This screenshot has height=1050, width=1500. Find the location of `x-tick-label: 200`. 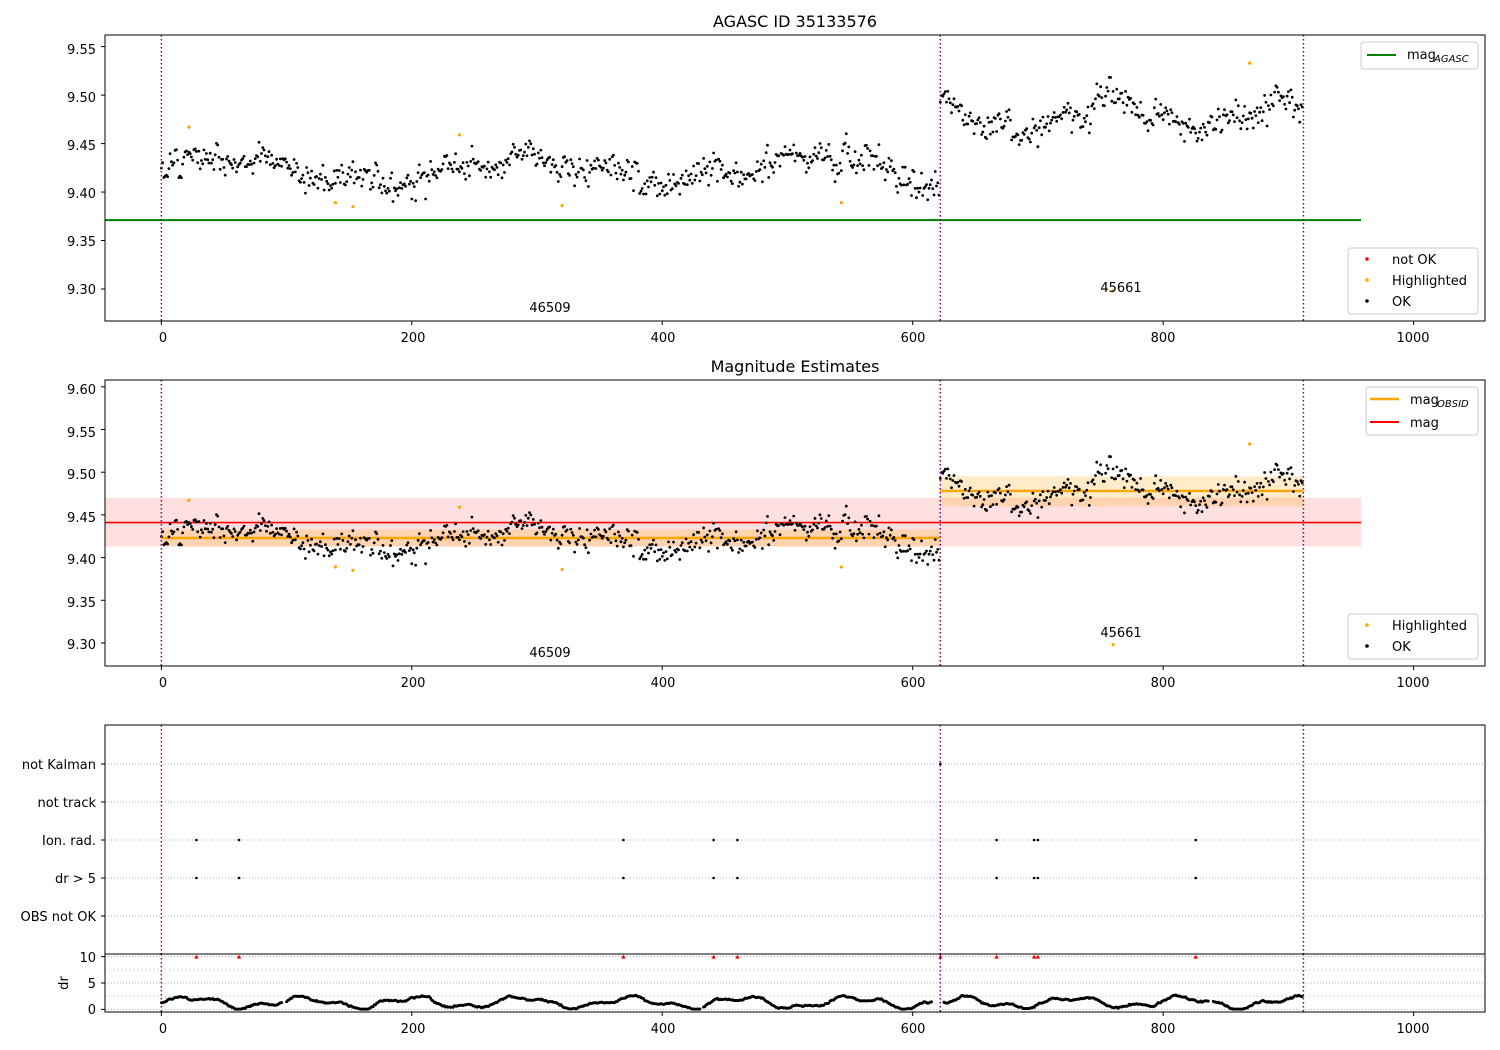

x-tick-label: 200 is located at coordinates (413, 1029).